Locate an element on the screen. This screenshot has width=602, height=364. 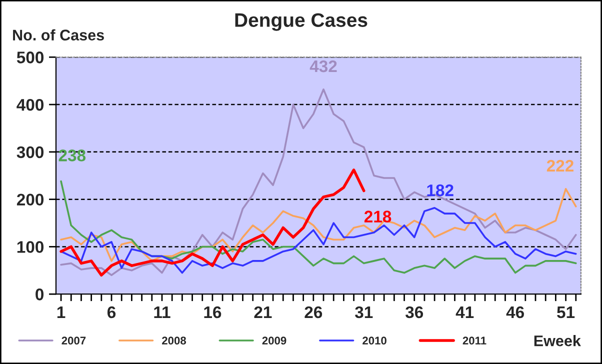
x-tick-label: 46 is located at coordinates (515, 312).